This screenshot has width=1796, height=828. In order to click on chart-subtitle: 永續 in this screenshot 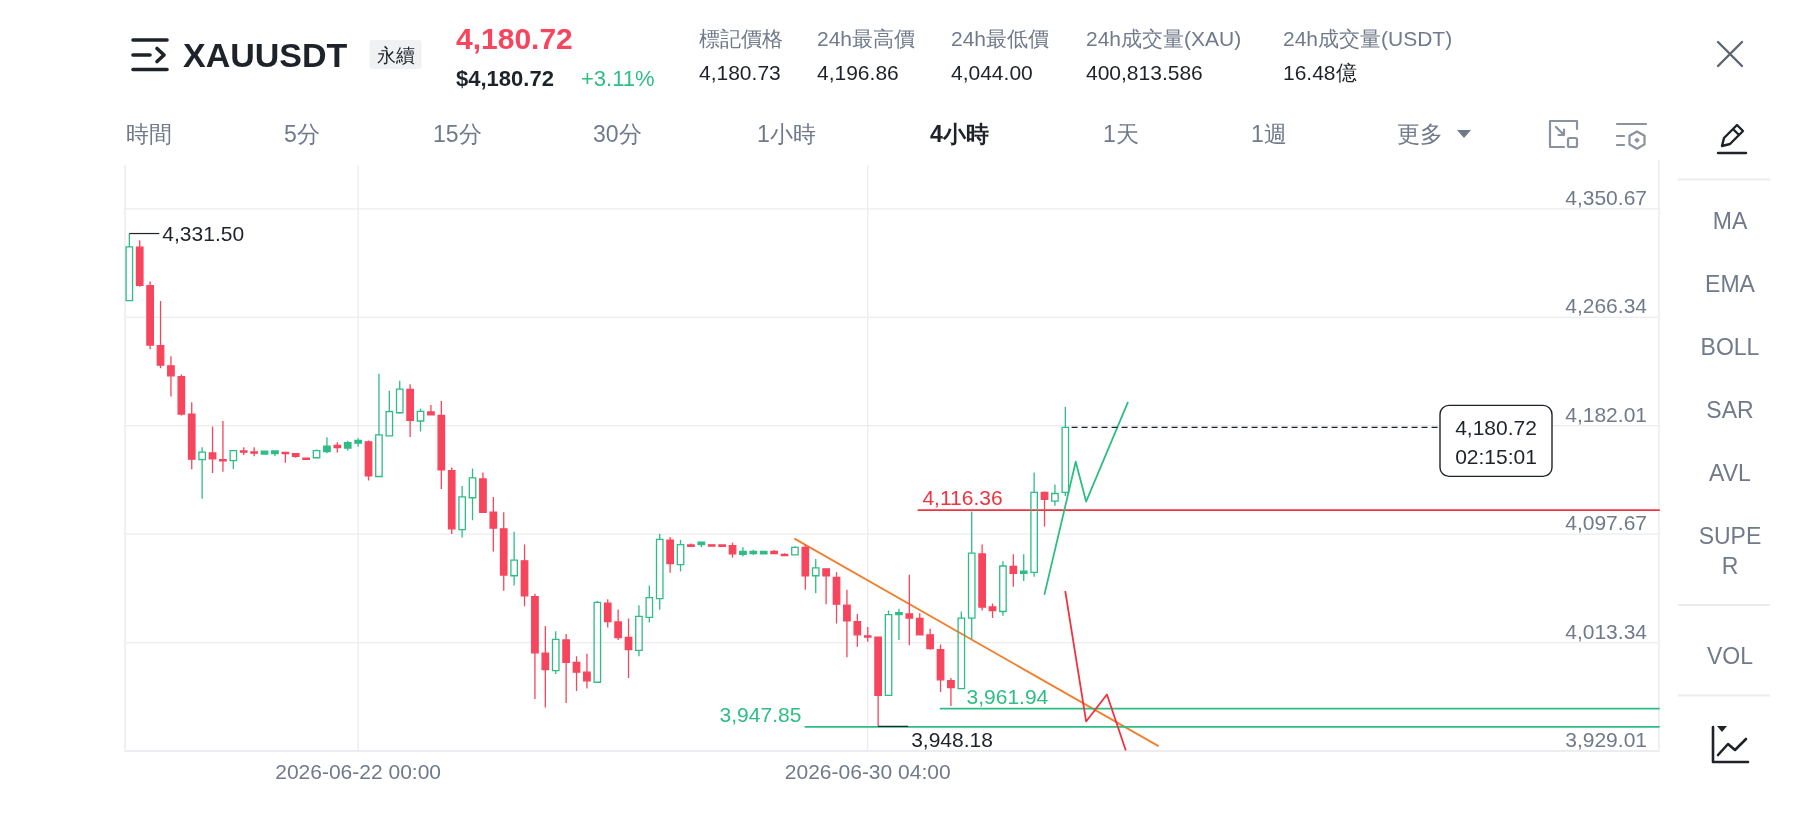, I will do `click(395, 55)`.